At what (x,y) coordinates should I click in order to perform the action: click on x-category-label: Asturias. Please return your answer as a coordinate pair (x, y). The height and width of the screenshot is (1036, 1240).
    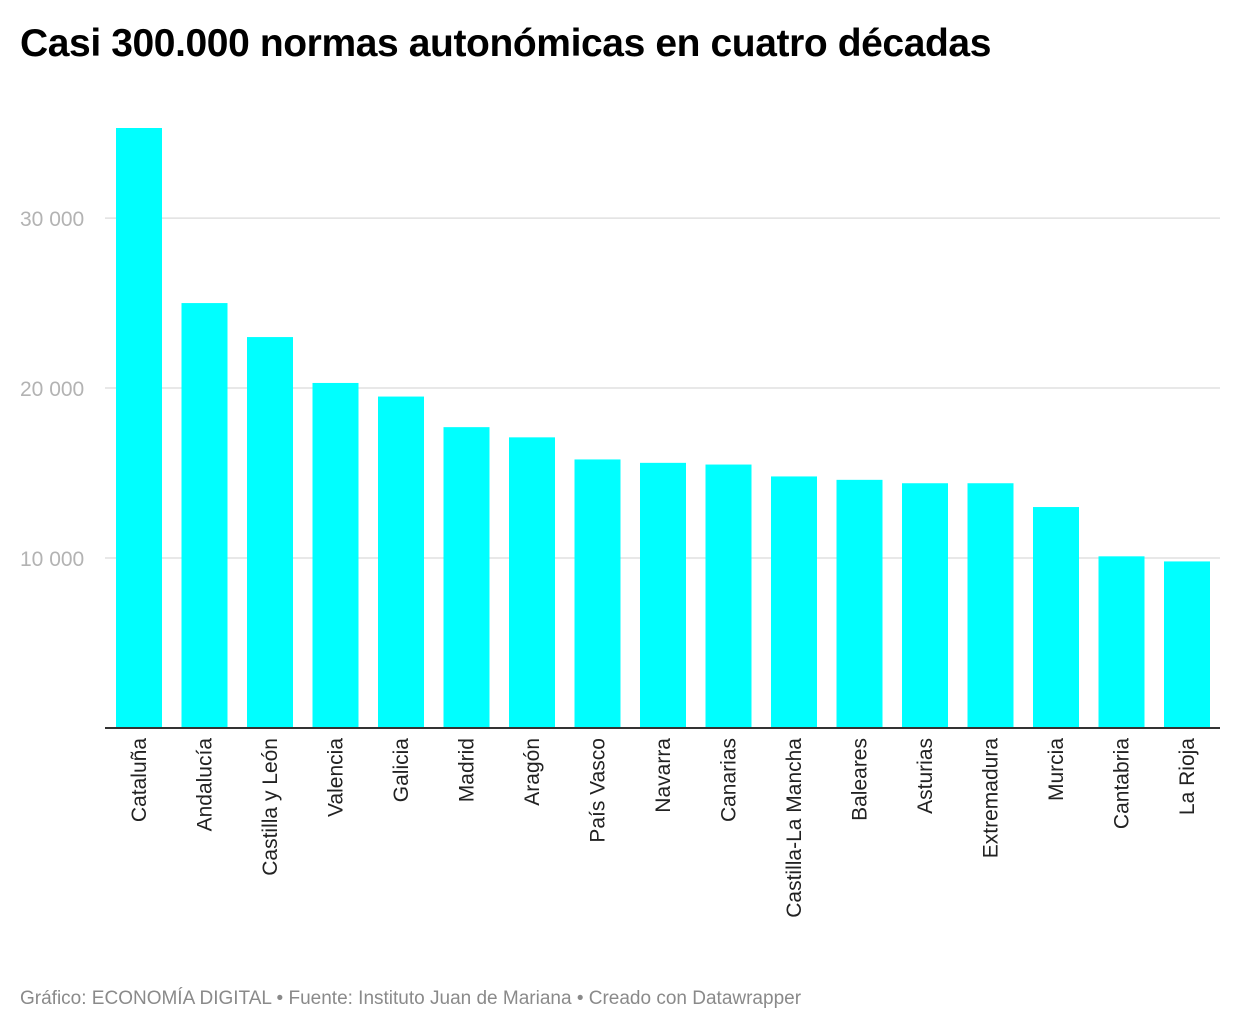
    Looking at the image, I should click on (925, 776).